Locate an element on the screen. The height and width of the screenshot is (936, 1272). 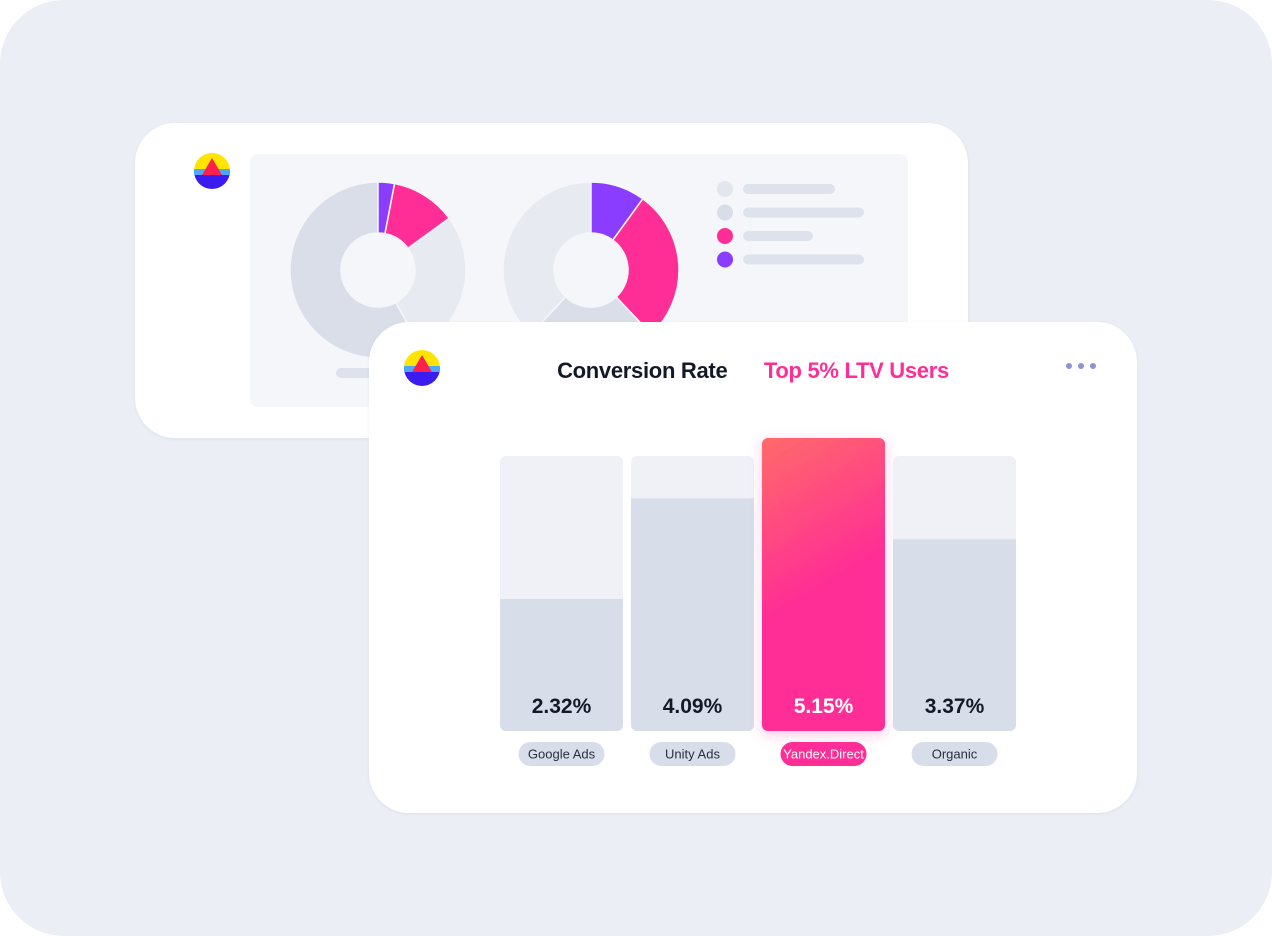
bar-google-ads is located at coordinates (561, 665).